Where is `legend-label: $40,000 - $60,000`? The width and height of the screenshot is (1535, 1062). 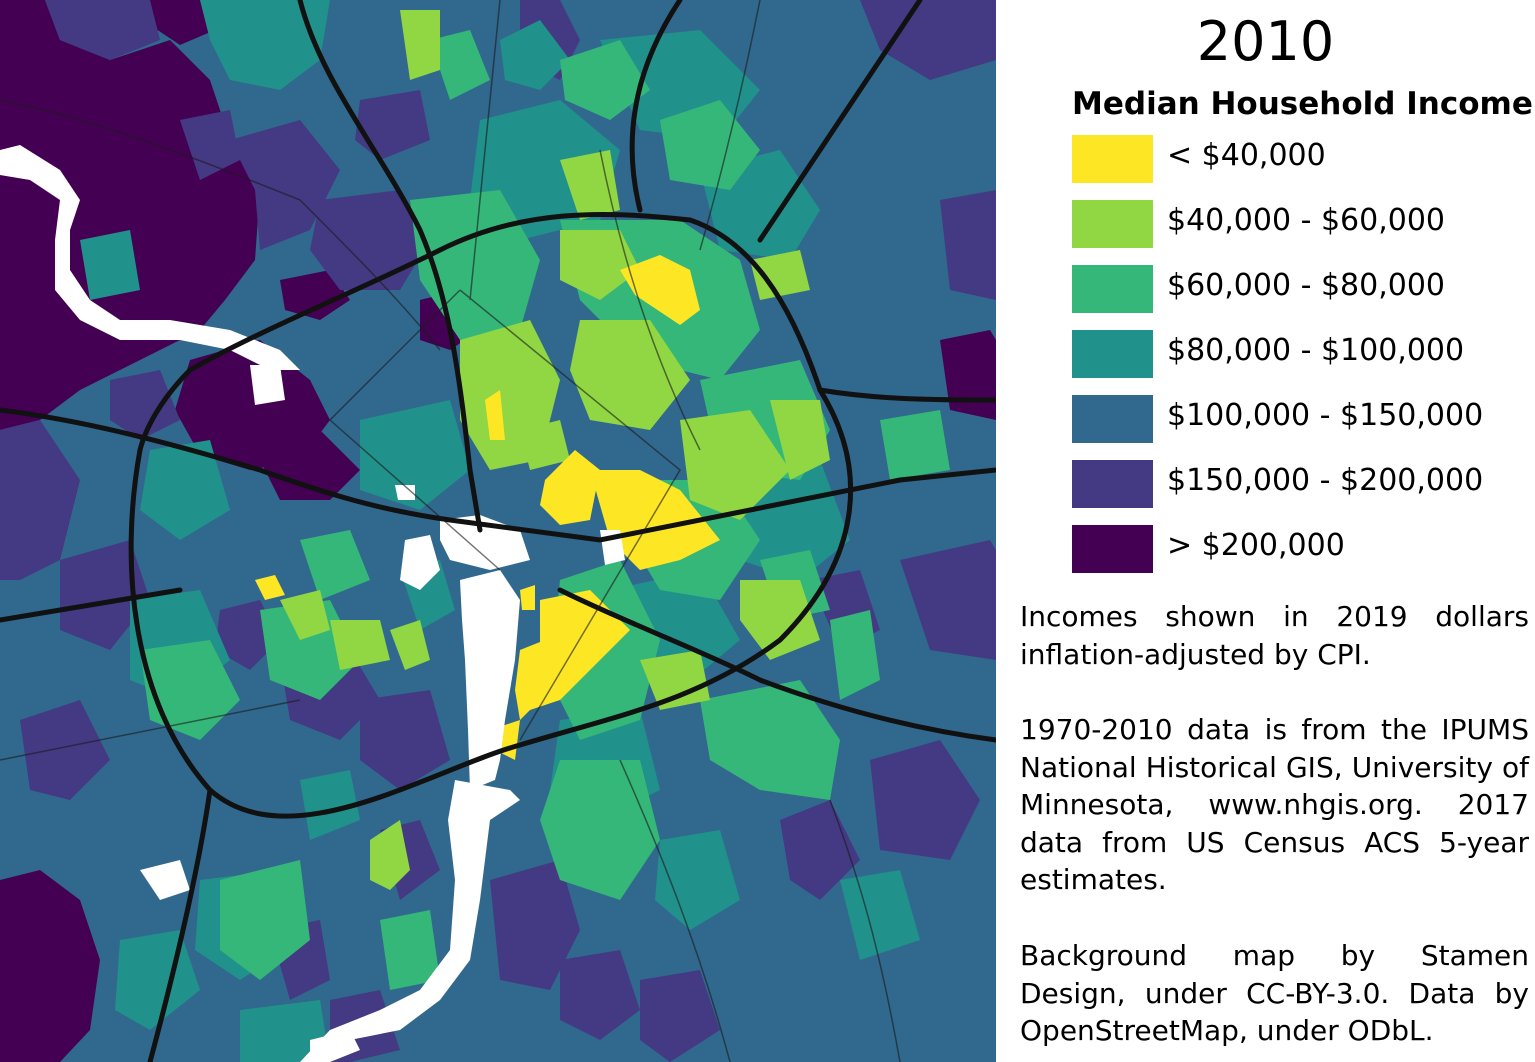
legend-label: $40,000 - $60,000 is located at coordinates (1306, 220).